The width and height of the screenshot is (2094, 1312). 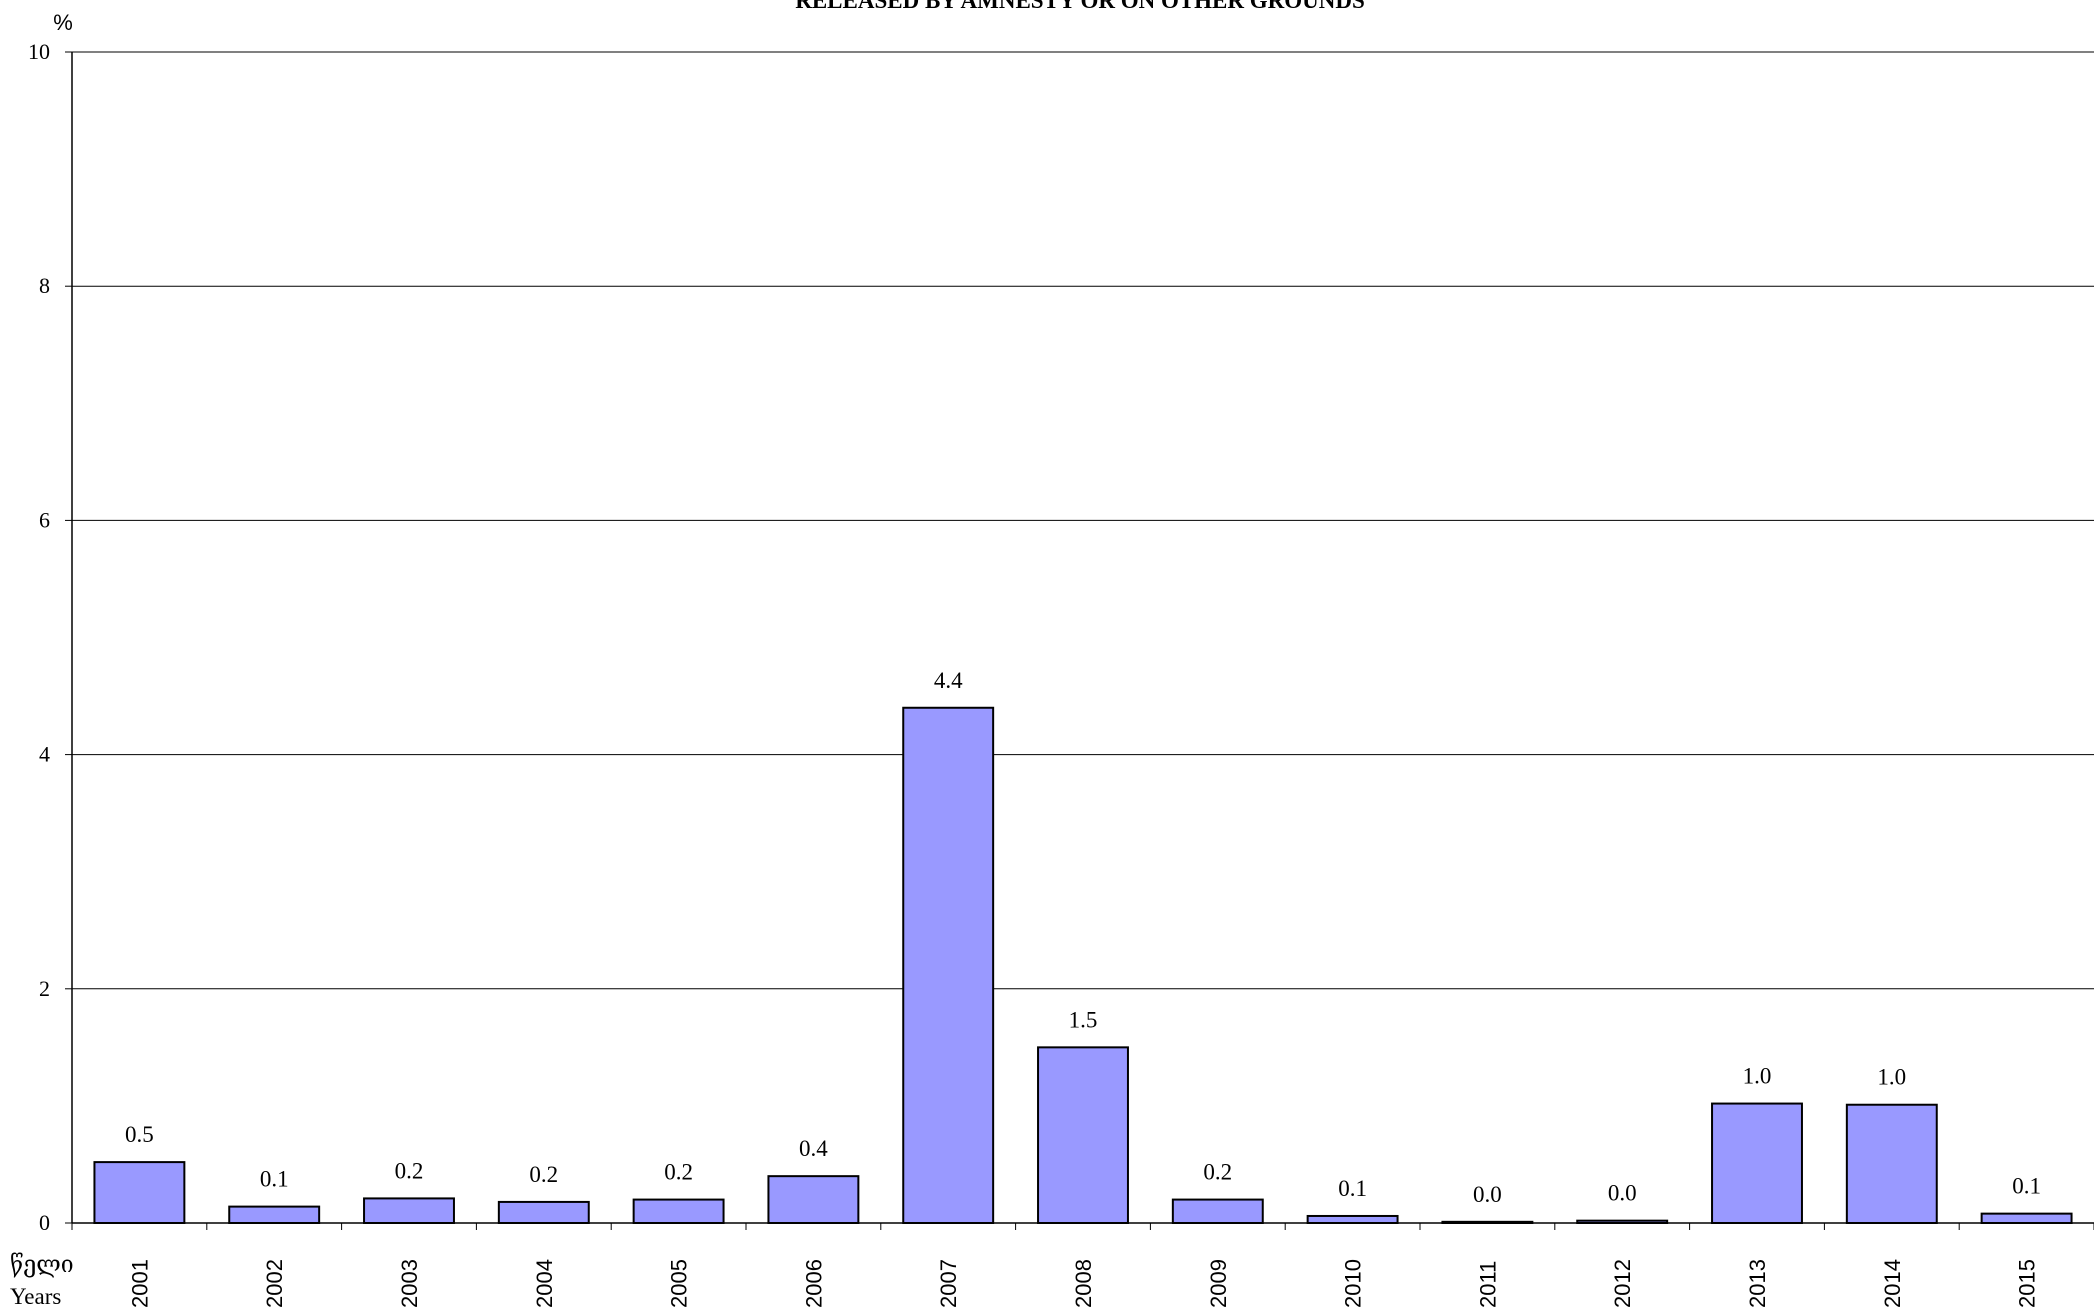 I want to click on x-tick-label: 2012, so click(x=1622, y=1283).